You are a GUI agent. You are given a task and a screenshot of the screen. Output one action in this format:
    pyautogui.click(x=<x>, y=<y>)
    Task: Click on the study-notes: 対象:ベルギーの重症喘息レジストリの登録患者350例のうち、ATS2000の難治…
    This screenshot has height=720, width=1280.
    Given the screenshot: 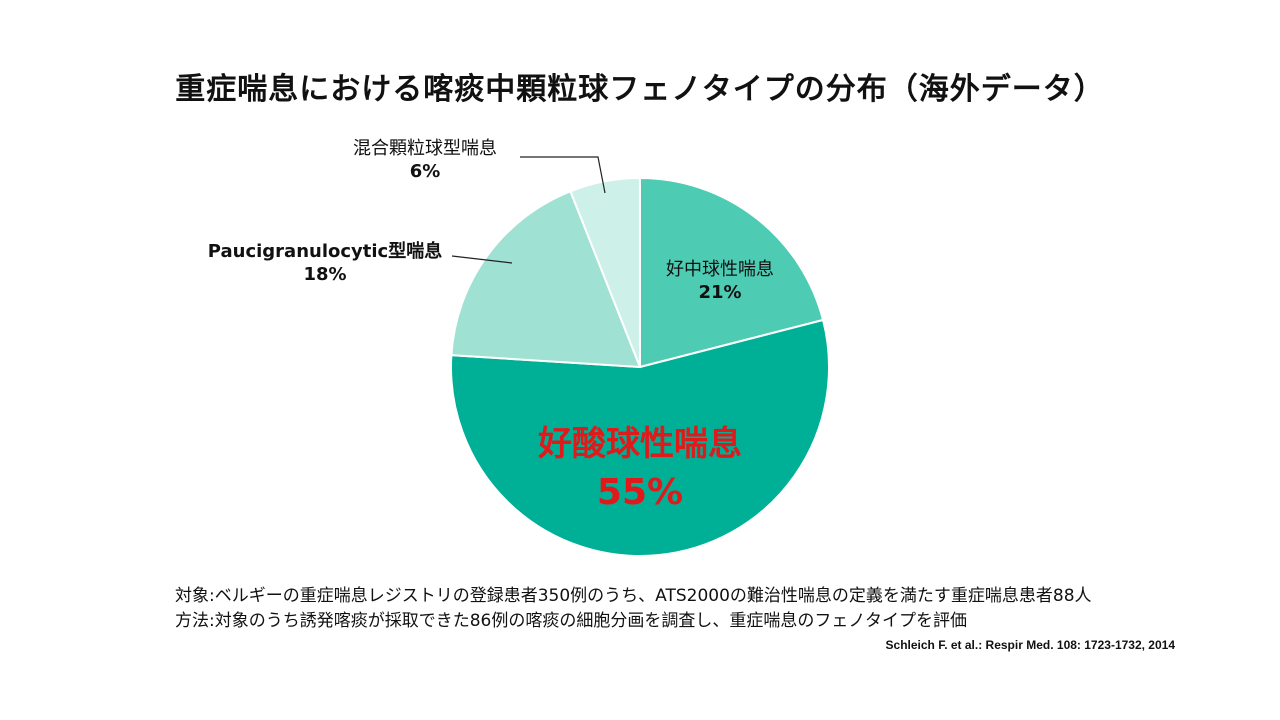 What is the action you would take?
    pyautogui.click(x=675, y=609)
    